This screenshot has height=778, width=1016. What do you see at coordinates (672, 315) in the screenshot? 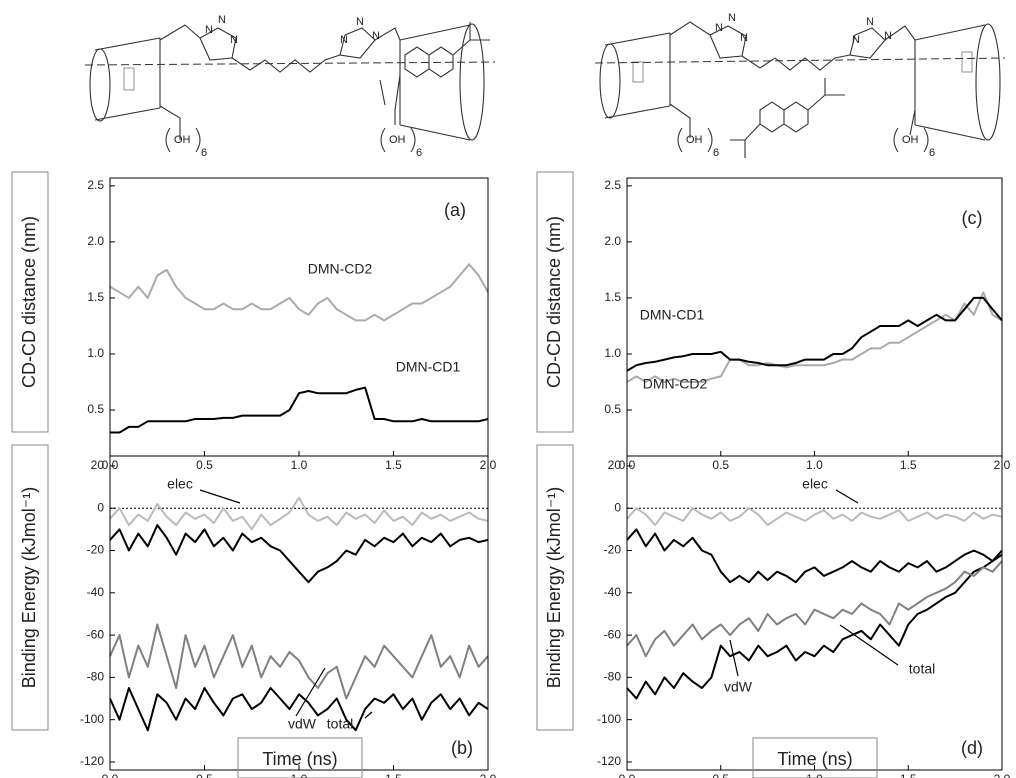
I see `annotation: DMN-CD1` at bounding box center [672, 315].